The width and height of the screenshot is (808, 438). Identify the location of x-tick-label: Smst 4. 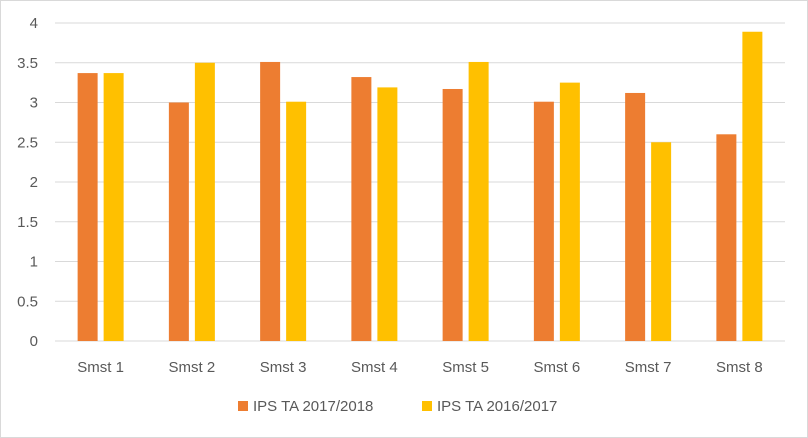
(374, 367).